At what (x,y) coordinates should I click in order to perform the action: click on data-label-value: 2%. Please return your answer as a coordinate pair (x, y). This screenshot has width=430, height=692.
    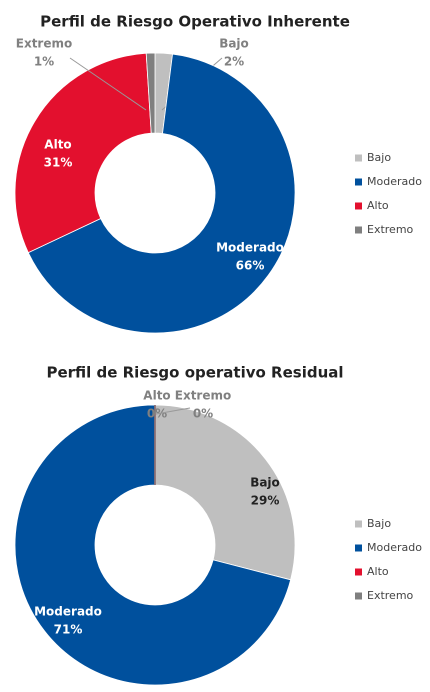
    Looking at the image, I should click on (234, 62).